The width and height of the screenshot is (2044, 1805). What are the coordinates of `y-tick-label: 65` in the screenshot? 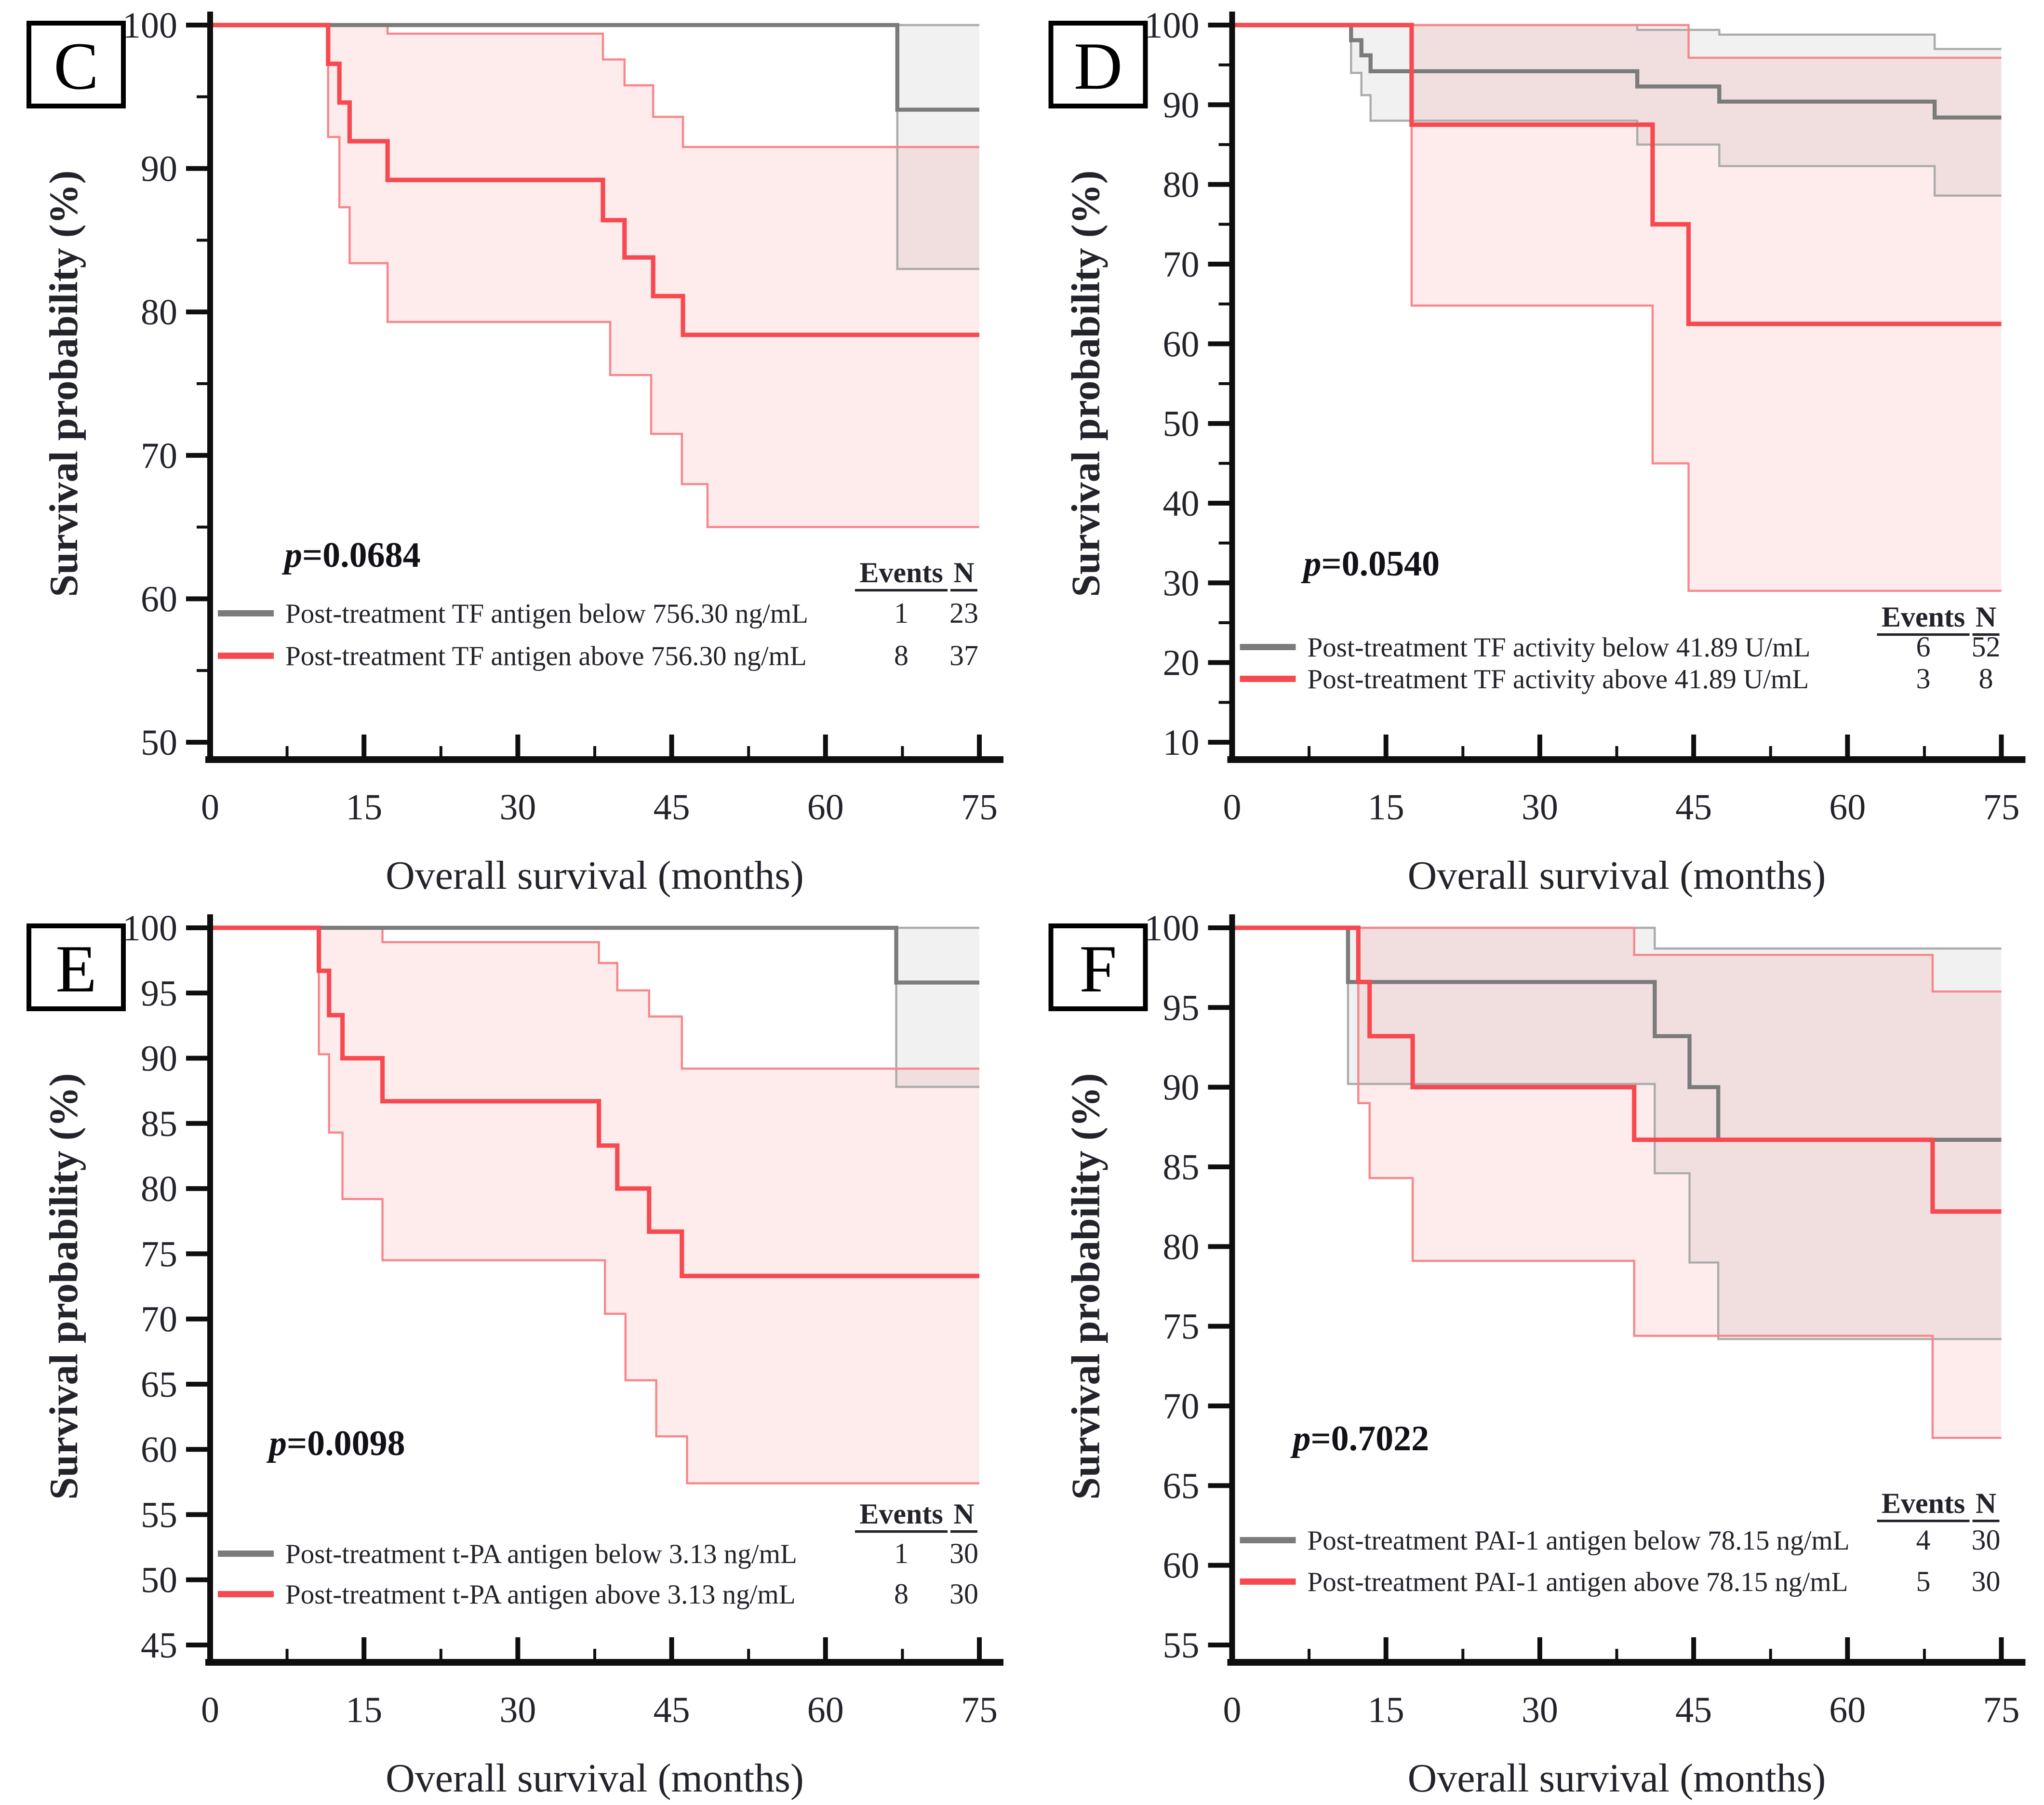 It's located at (159, 1384).